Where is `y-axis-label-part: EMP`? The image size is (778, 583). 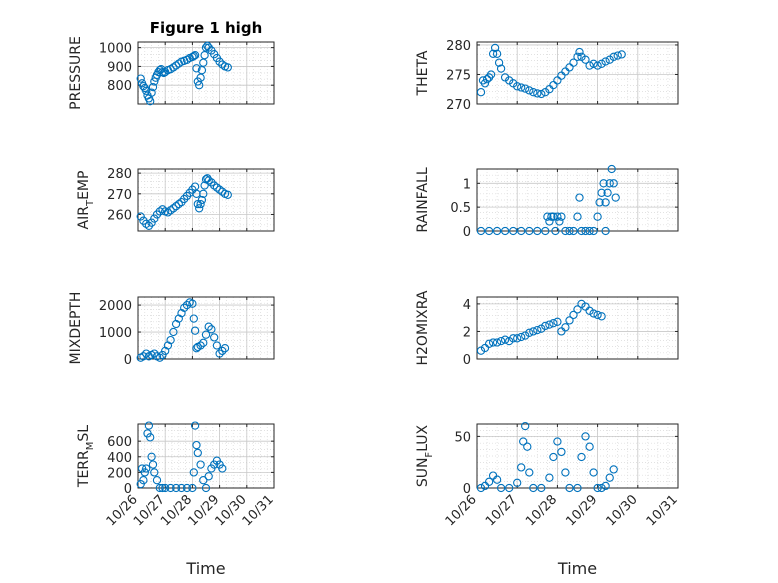 y-axis-label-part: EMP is located at coordinates (84, 185).